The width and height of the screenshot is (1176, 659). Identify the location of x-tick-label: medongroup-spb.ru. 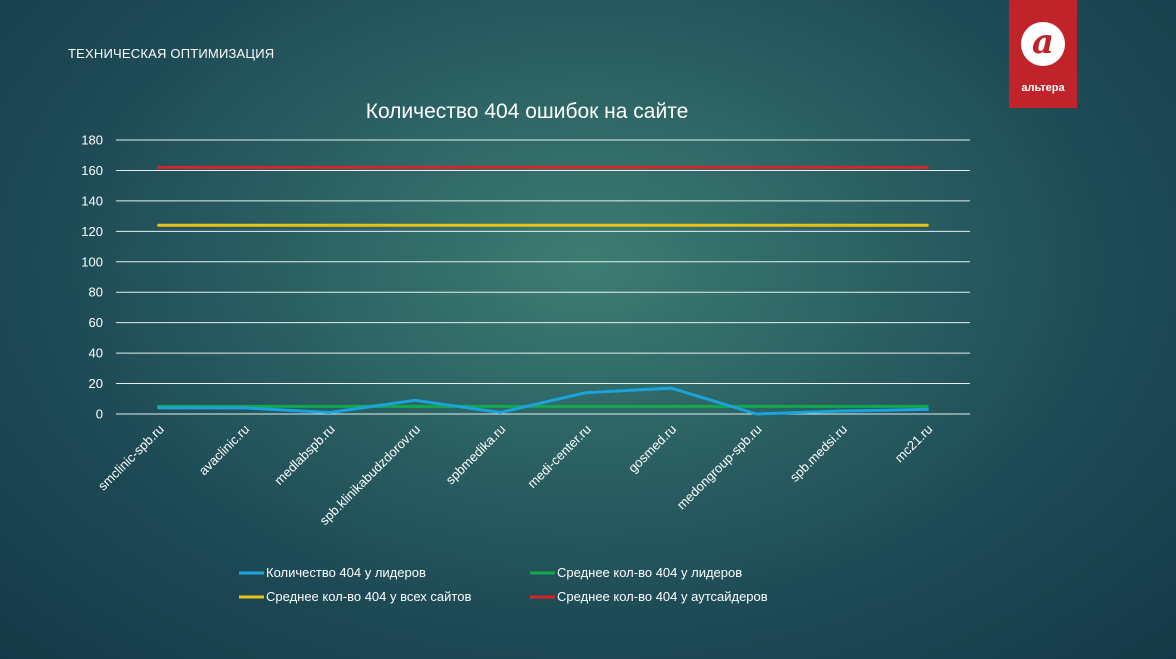
(719, 467).